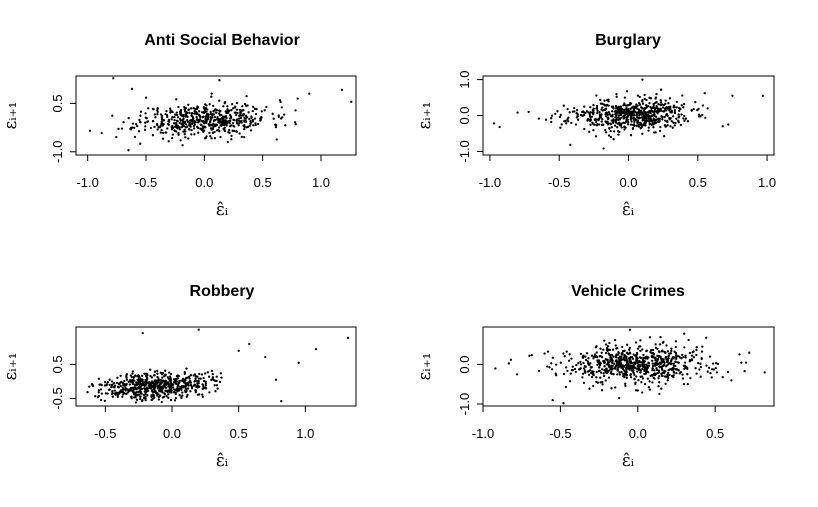  I want to click on y-axis-label: εᵢ₊₁, so click(11, 115).